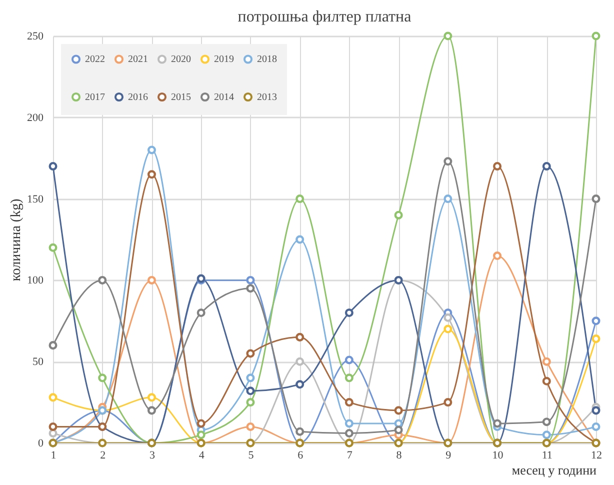  Describe the element at coordinates (95, 60) in the screenshot. I see `legend-label: 2022` at that location.